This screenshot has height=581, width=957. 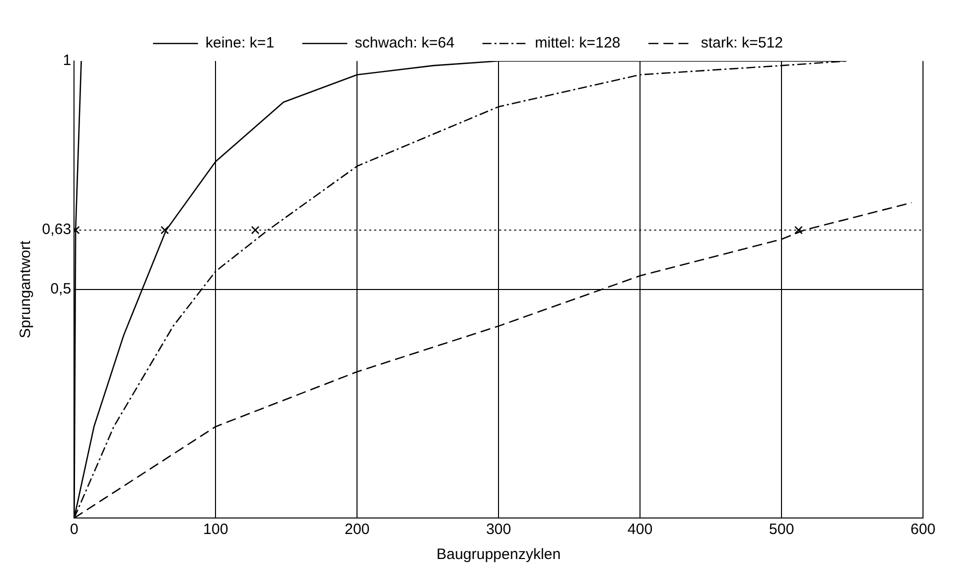 I want to click on y-axis-title: Sprungantwort, so click(x=25, y=289).